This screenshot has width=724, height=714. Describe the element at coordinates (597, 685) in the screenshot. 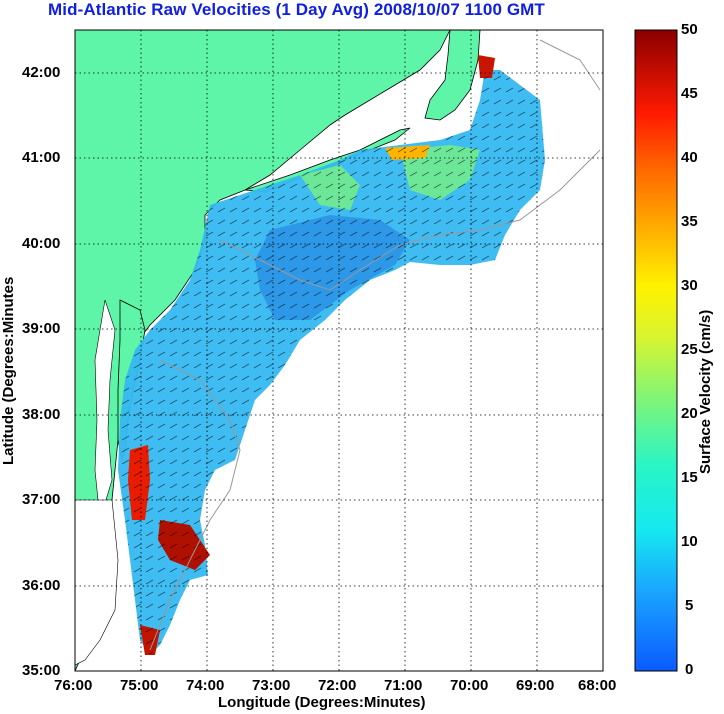

I see `x-tick-label: 68:00` at that location.